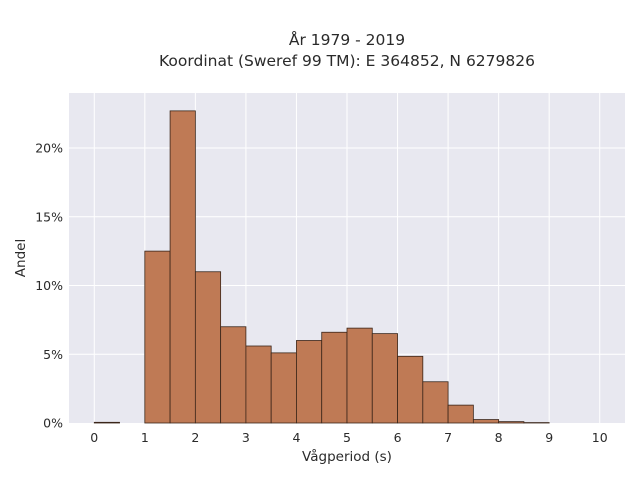  Describe the element at coordinates (49, 216) in the screenshot. I see `y-tick-label-3: 15%` at that location.